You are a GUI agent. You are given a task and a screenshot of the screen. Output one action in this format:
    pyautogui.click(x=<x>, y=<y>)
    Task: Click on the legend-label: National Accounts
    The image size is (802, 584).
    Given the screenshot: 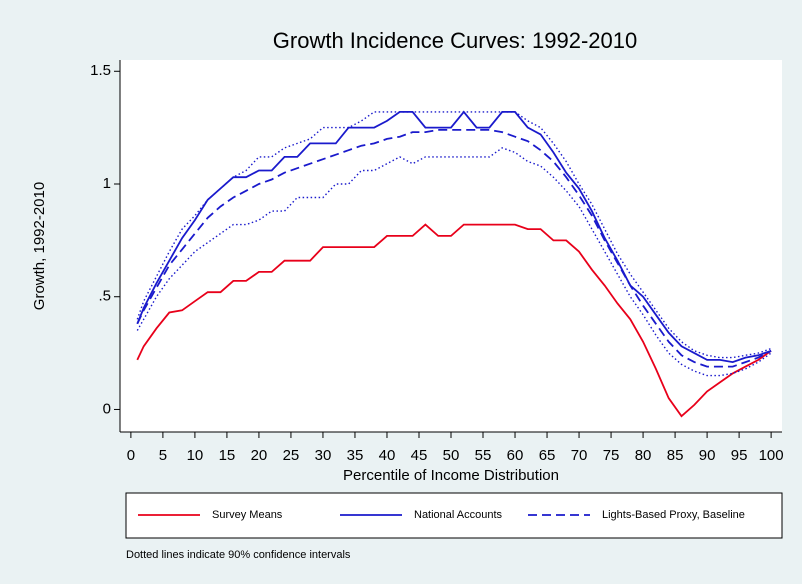 What is the action you would take?
    pyautogui.click(x=458, y=515)
    